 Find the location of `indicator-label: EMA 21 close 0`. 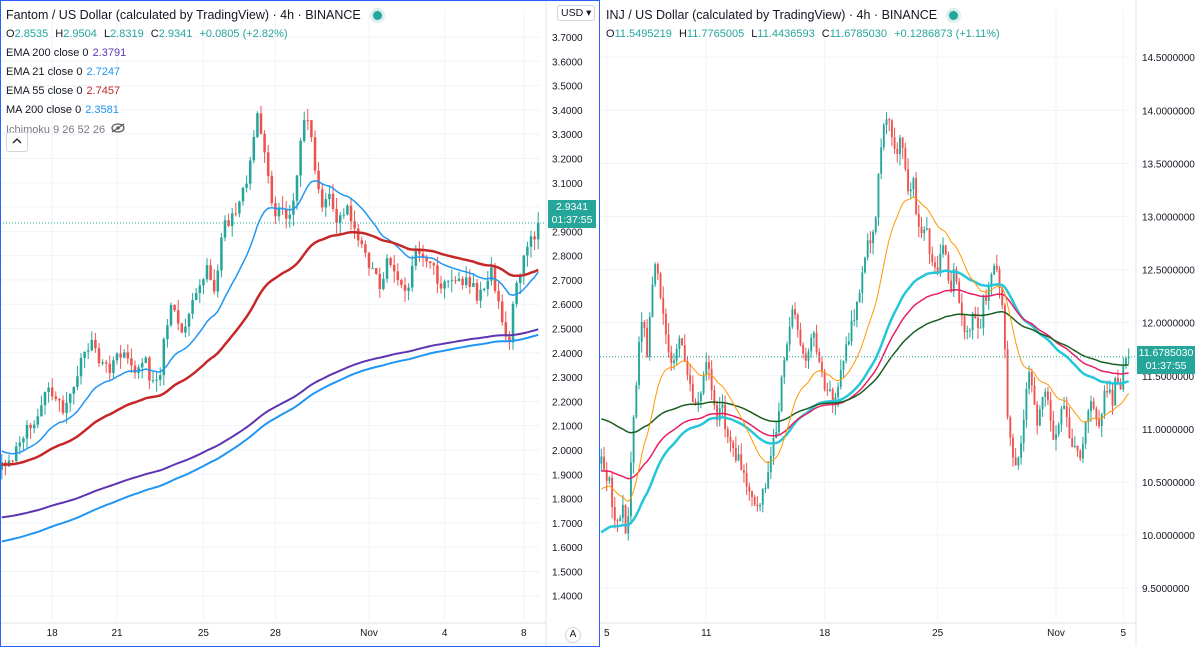

indicator-label: EMA 21 close 0 is located at coordinates (44, 72).